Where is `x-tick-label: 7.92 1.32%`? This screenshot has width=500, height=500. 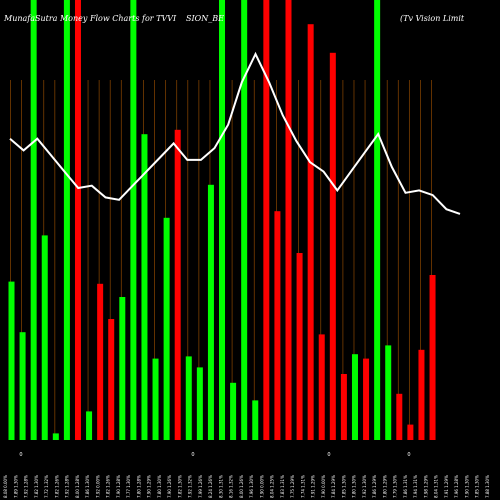 x-tick-label: 7.92 1.32% is located at coordinates (190, 486).